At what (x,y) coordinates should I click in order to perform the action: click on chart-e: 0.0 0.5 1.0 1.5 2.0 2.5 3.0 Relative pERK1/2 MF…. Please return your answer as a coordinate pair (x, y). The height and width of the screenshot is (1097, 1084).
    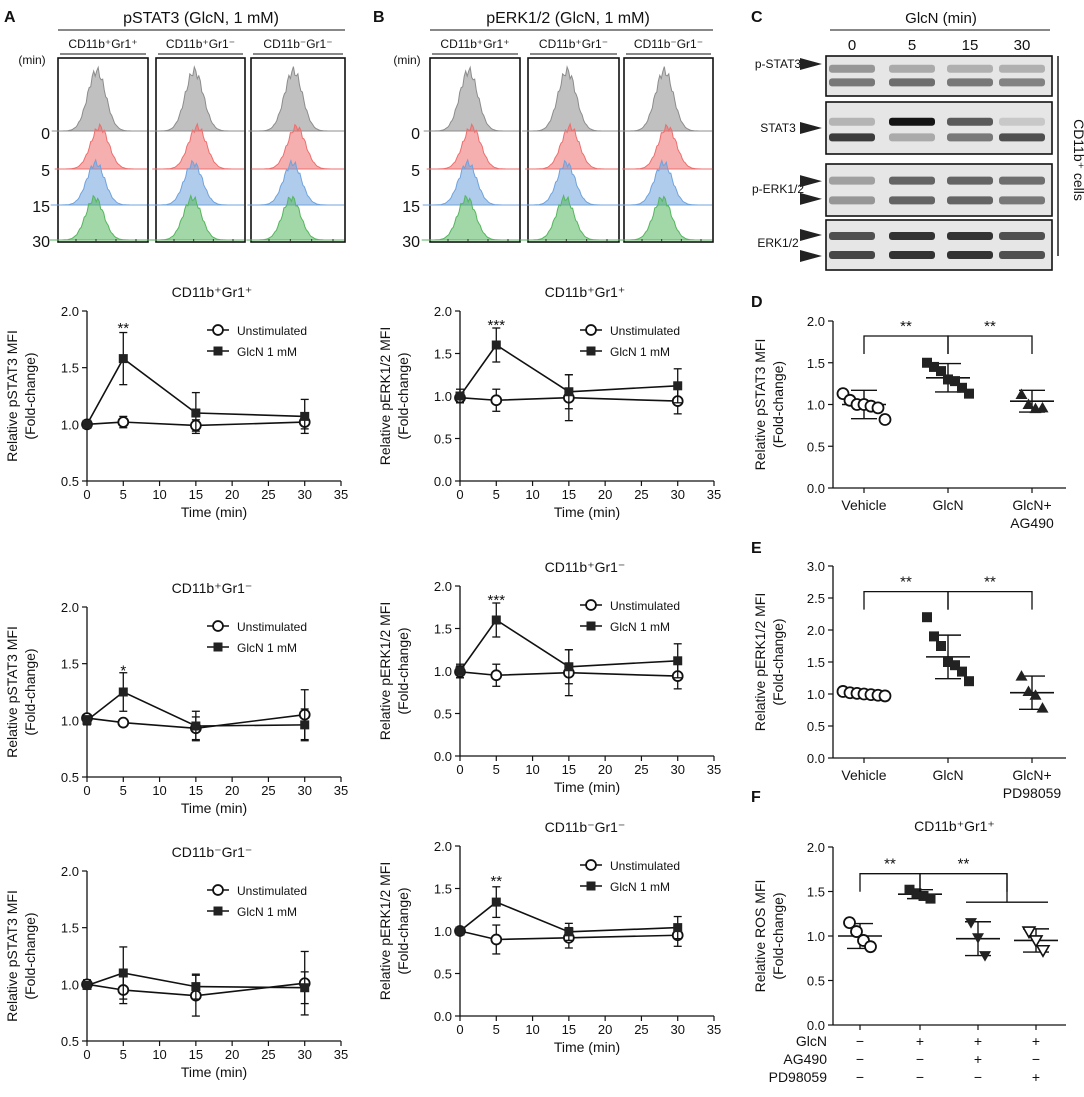
    Looking at the image, I should click on (909, 680).